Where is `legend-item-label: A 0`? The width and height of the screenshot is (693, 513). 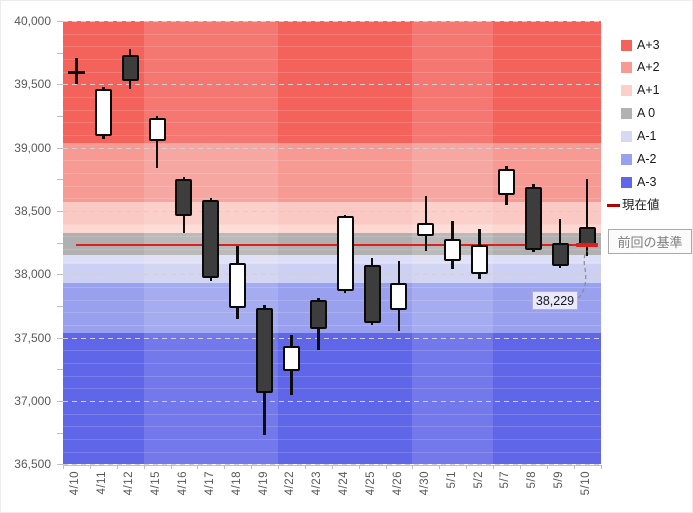 legend-item-label: A 0 is located at coordinates (646, 113).